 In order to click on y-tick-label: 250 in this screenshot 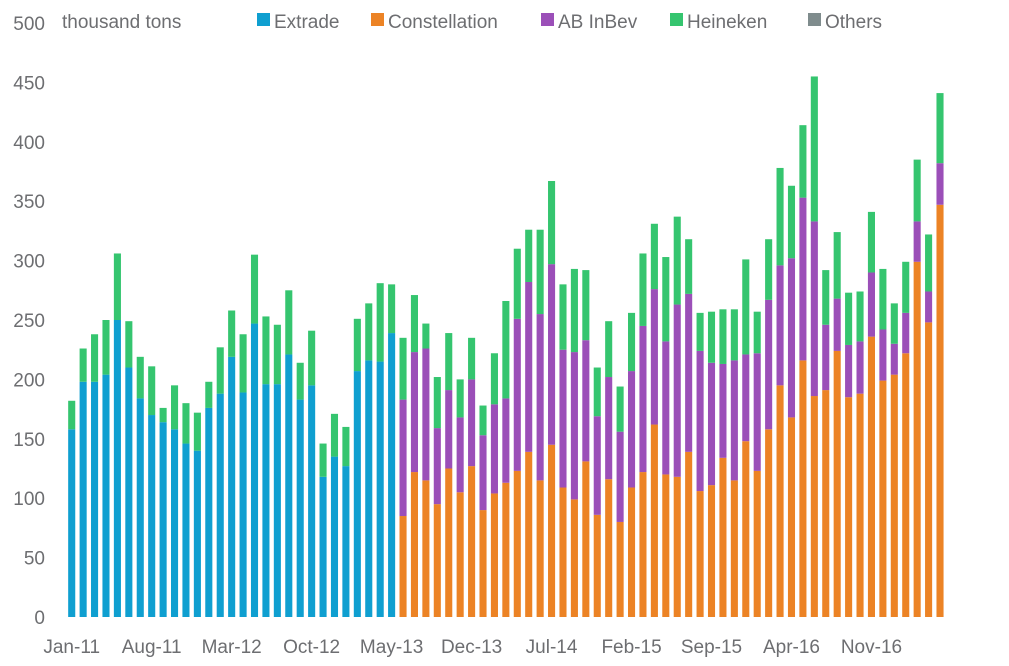, I will do `click(29, 321)`.